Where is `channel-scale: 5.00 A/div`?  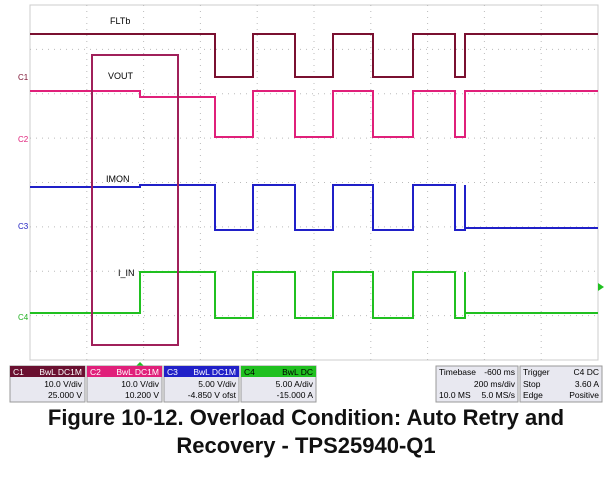 channel-scale: 5.00 A/div is located at coordinates (295, 384).